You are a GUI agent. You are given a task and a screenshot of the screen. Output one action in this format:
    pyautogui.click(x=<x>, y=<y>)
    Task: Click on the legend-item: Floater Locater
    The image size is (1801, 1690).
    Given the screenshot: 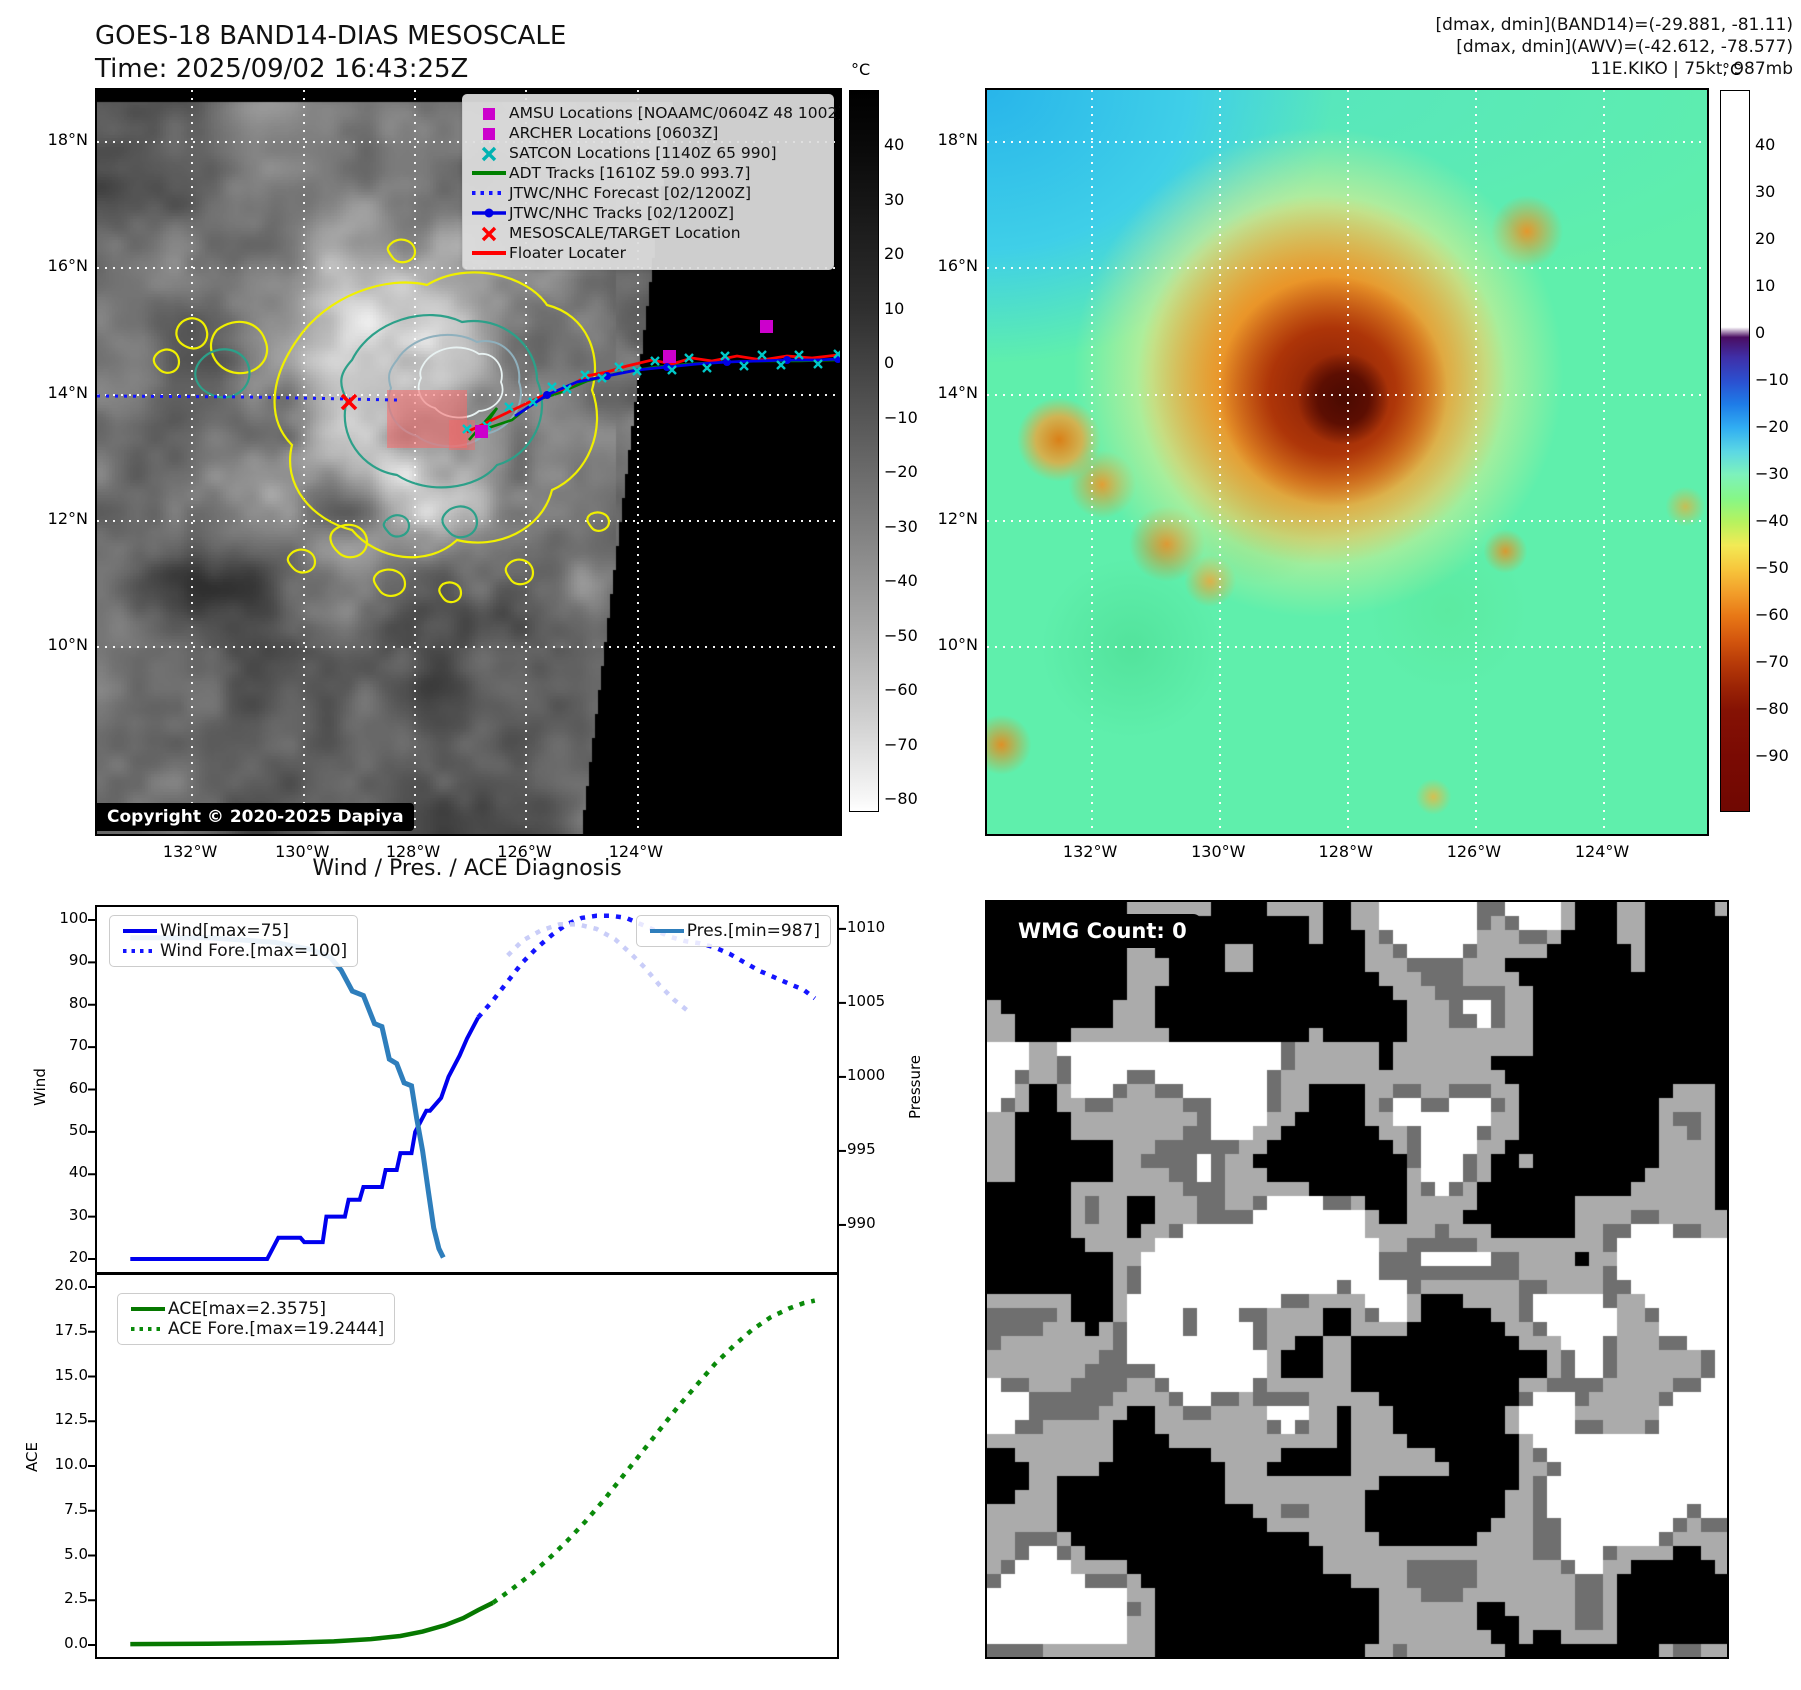 What is the action you would take?
    pyautogui.click(x=646, y=253)
    